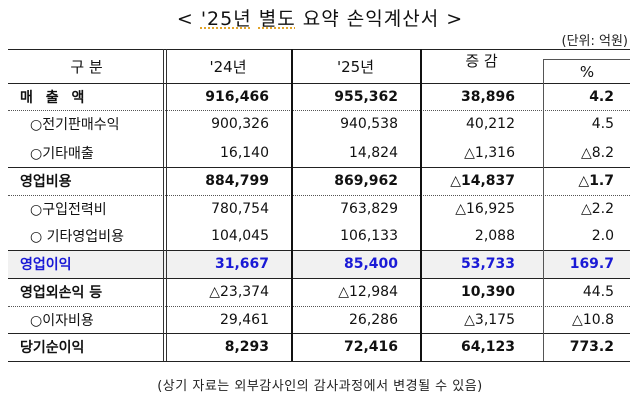  What do you see at coordinates (319, 264) in the screenshot?
I see `table-row-operating-profit: 영업이익 31,667 85,400 53,733 169.7` at bounding box center [319, 264].